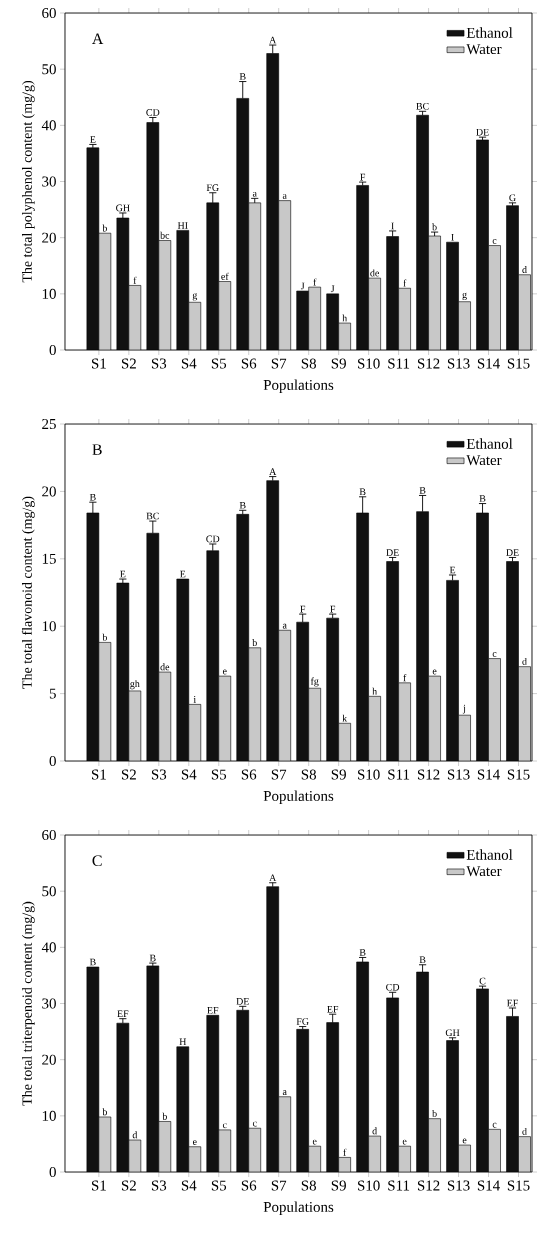 The height and width of the screenshot is (1236, 537). What do you see at coordinates (183, 1042) in the screenshot?
I see `data-label: H` at bounding box center [183, 1042].